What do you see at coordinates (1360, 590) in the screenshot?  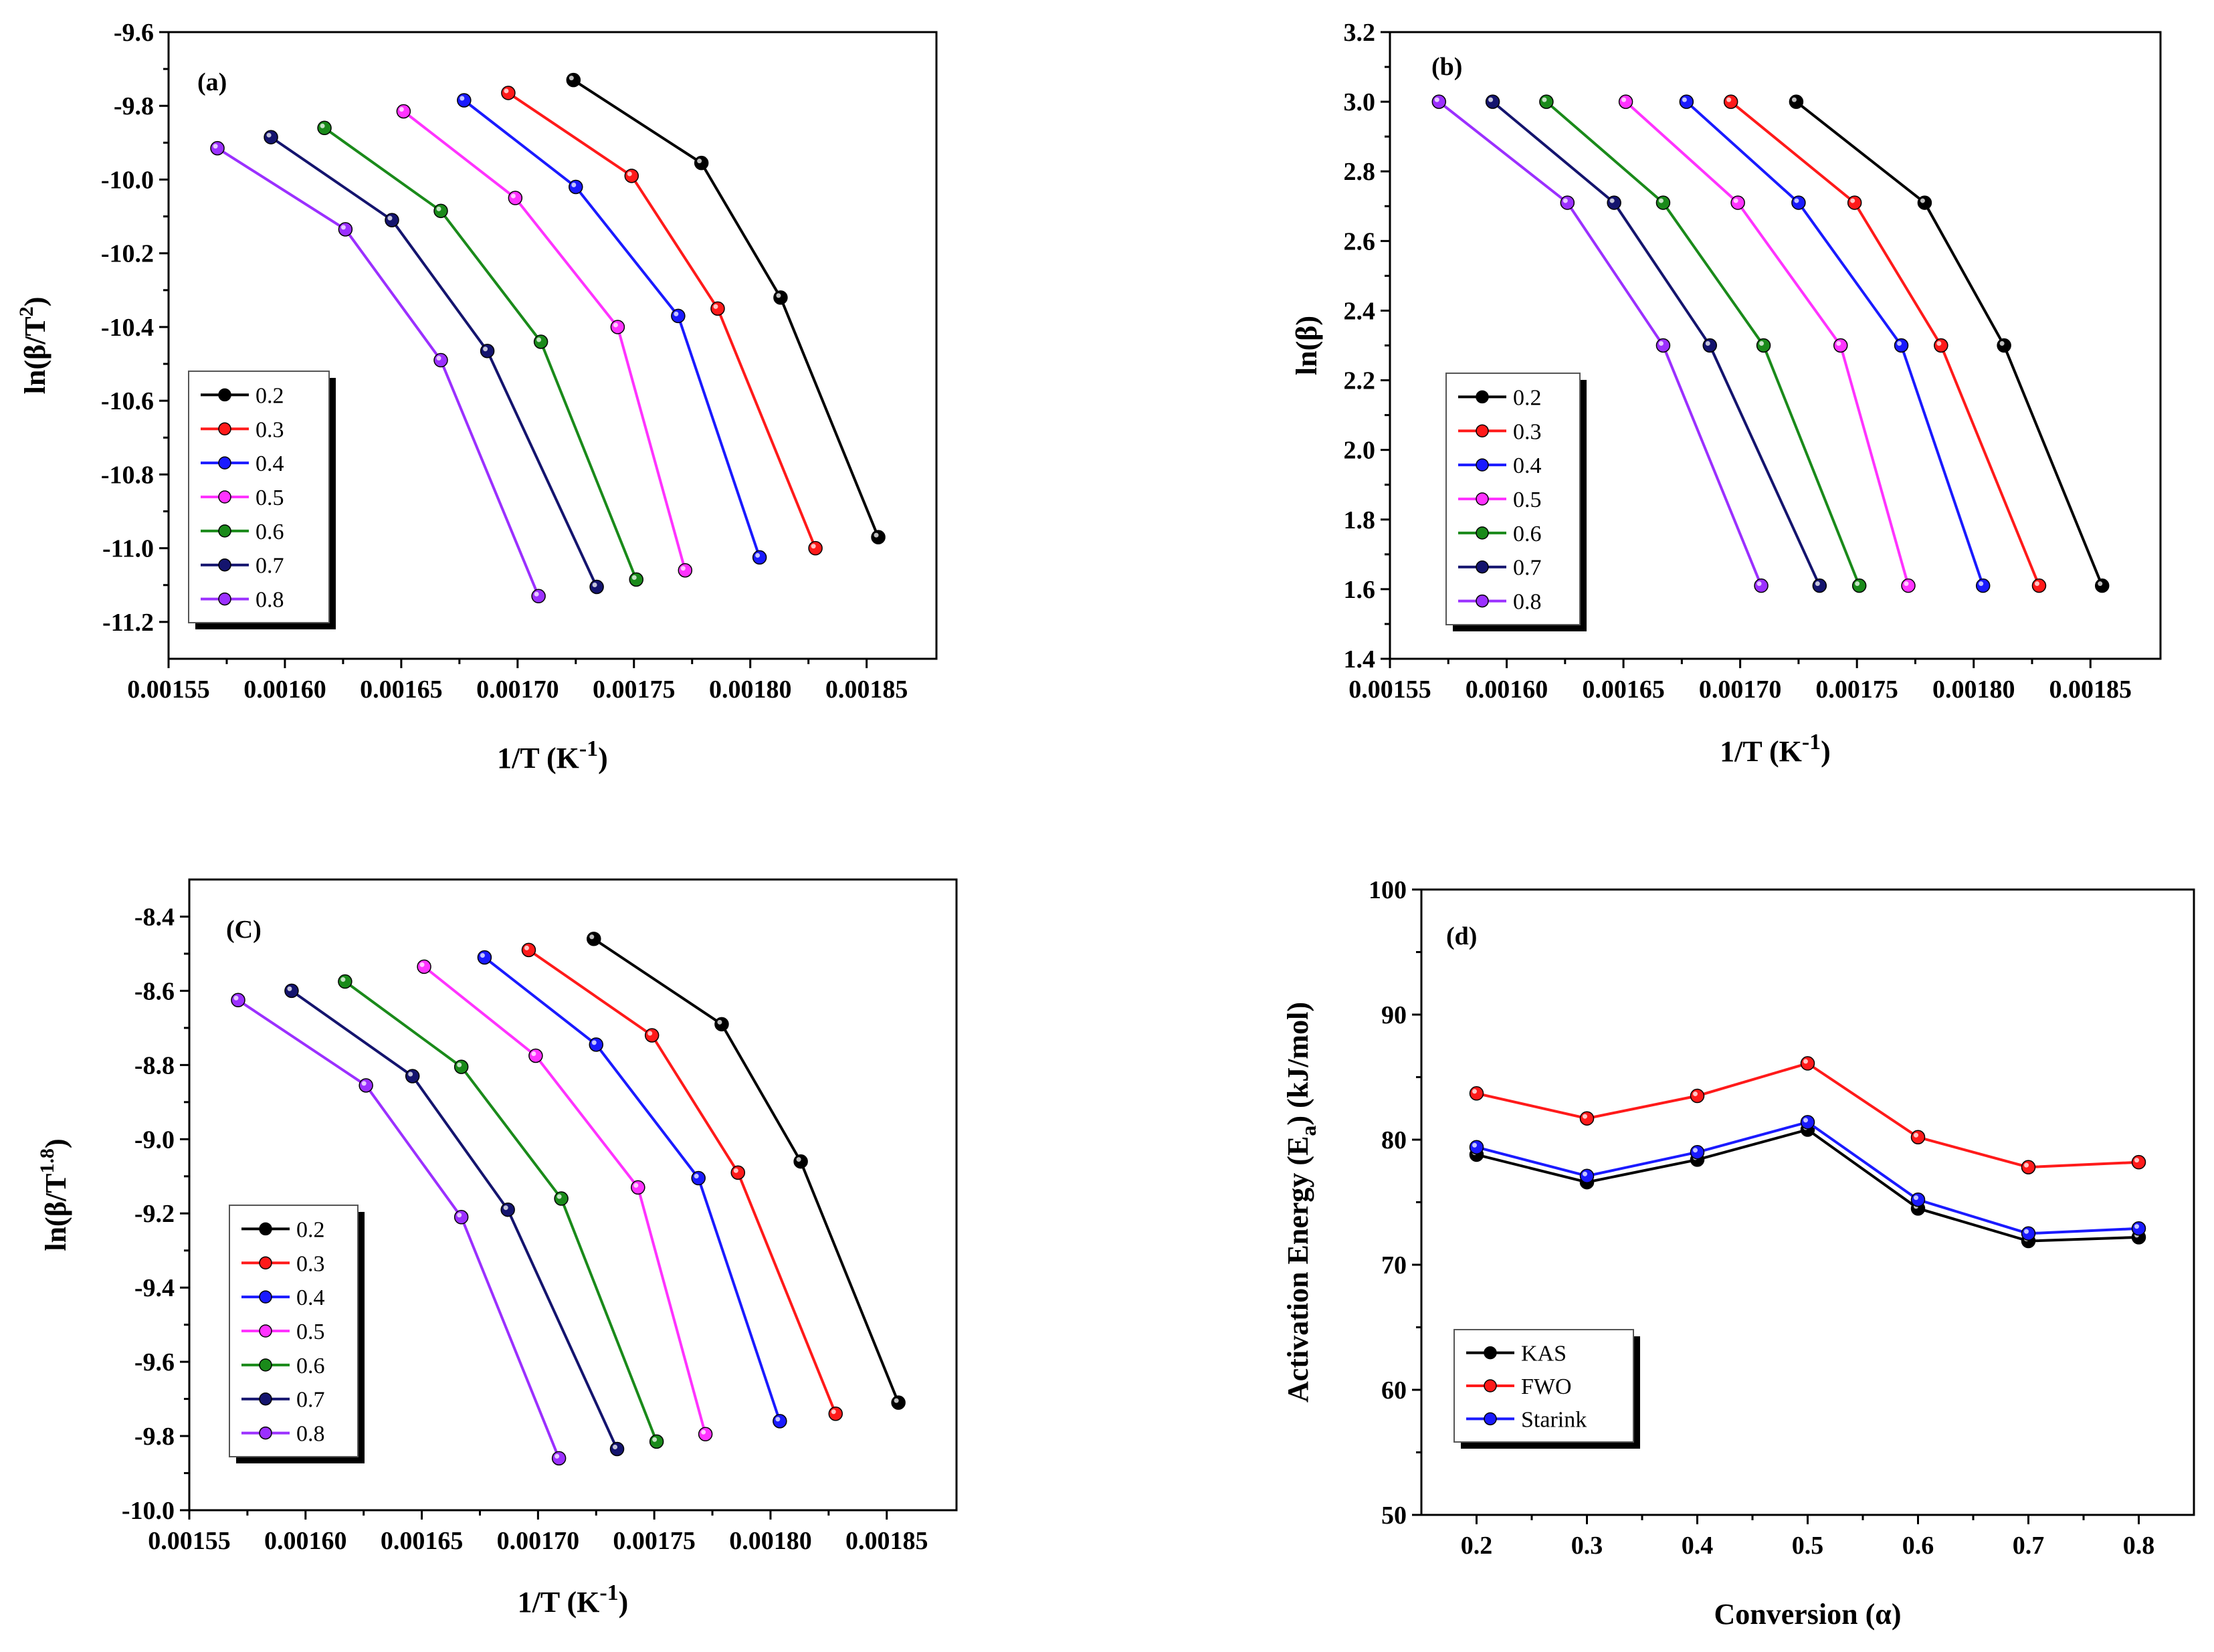 I see `y-tick-label: 1.6` at bounding box center [1360, 590].